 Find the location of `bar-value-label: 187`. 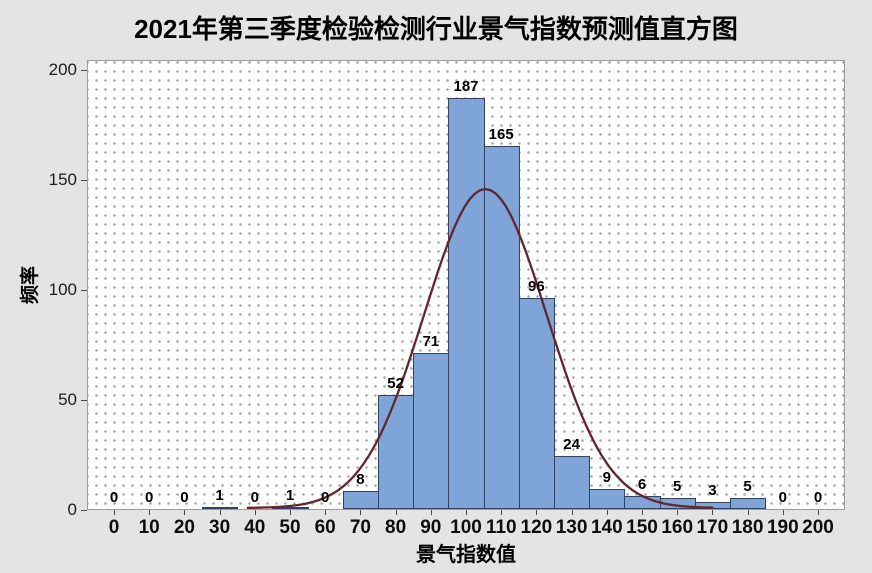

bar-value-label: 187 is located at coordinates (466, 86).